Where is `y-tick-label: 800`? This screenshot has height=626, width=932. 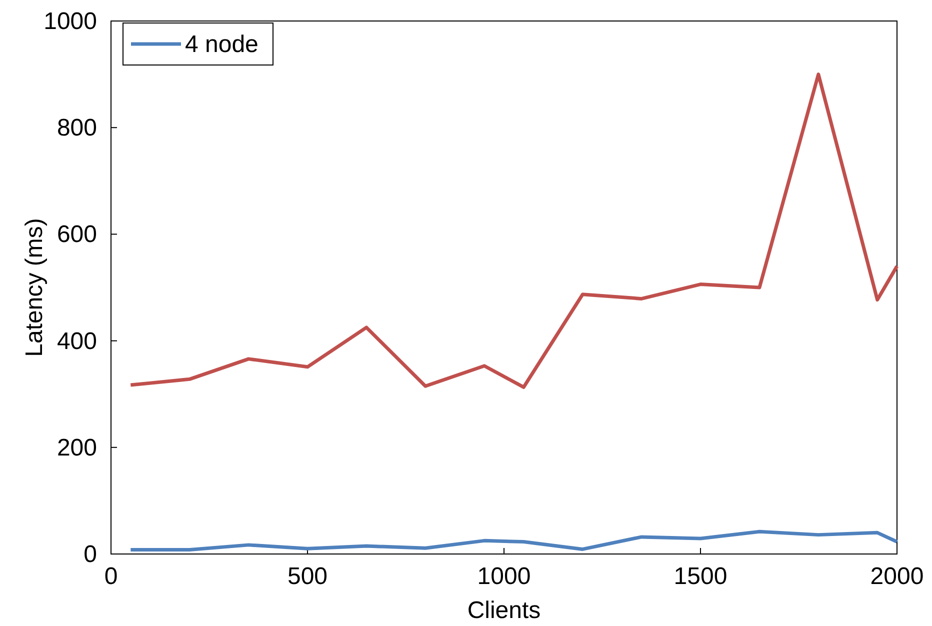 y-tick-label: 800 is located at coordinates (76, 128).